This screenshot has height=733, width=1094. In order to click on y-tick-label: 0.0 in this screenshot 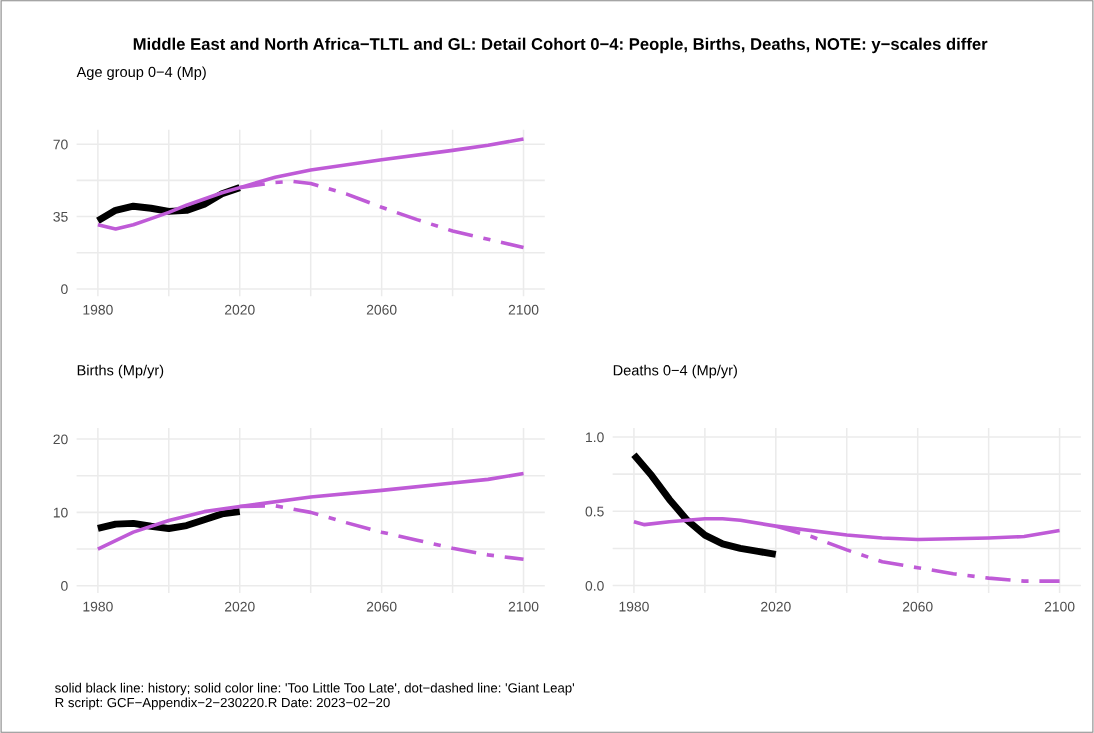, I will do `click(594, 585)`.